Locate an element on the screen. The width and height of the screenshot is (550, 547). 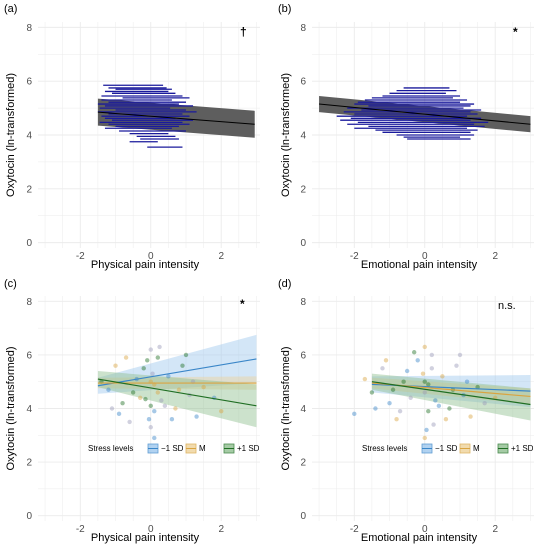
x-axis-label: Emotional pain intensity is located at coordinates (419, 265).